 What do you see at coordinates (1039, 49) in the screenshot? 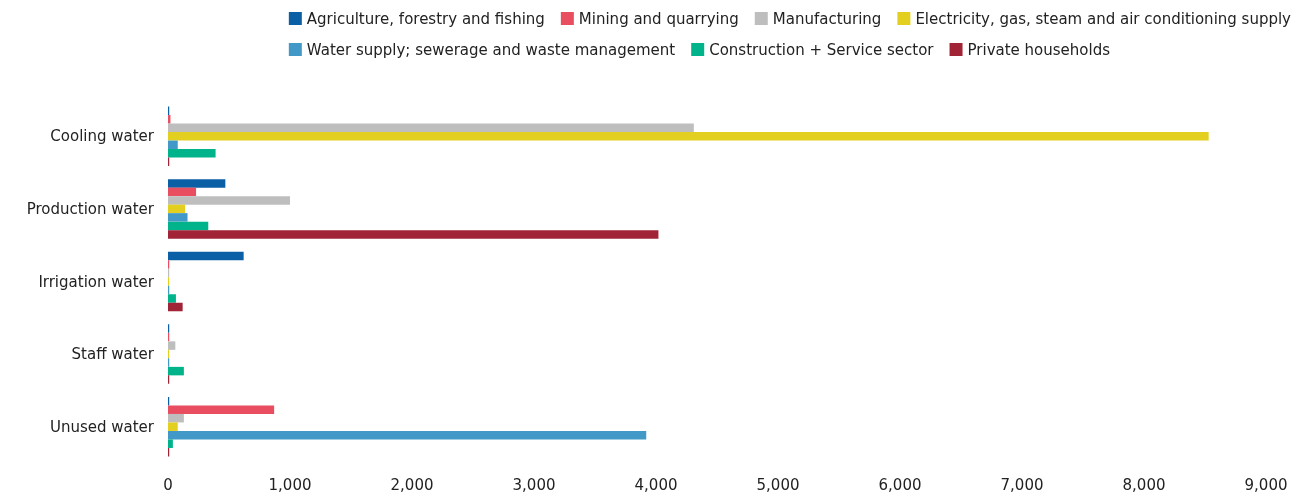
I see `legend-label: Private households` at bounding box center [1039, 49].